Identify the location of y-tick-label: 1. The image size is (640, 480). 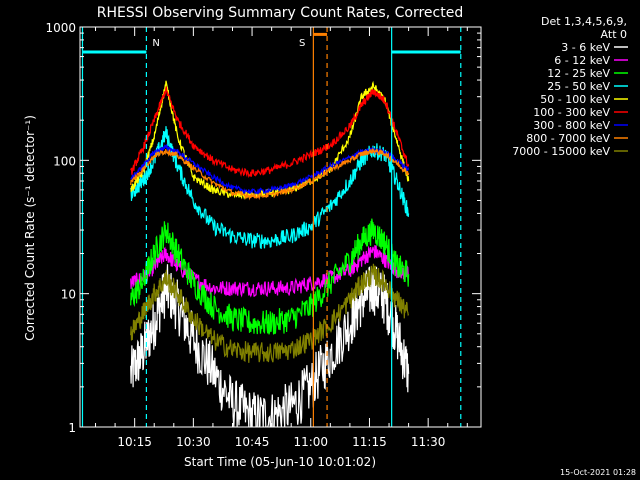
(72, 428).